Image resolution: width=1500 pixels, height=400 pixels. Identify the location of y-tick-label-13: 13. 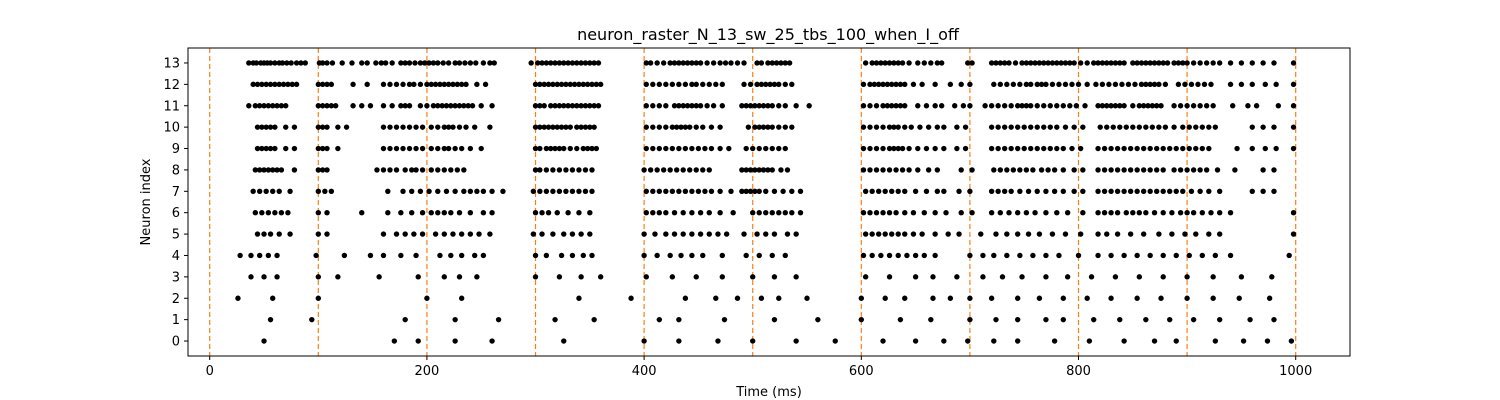
(171, 63).